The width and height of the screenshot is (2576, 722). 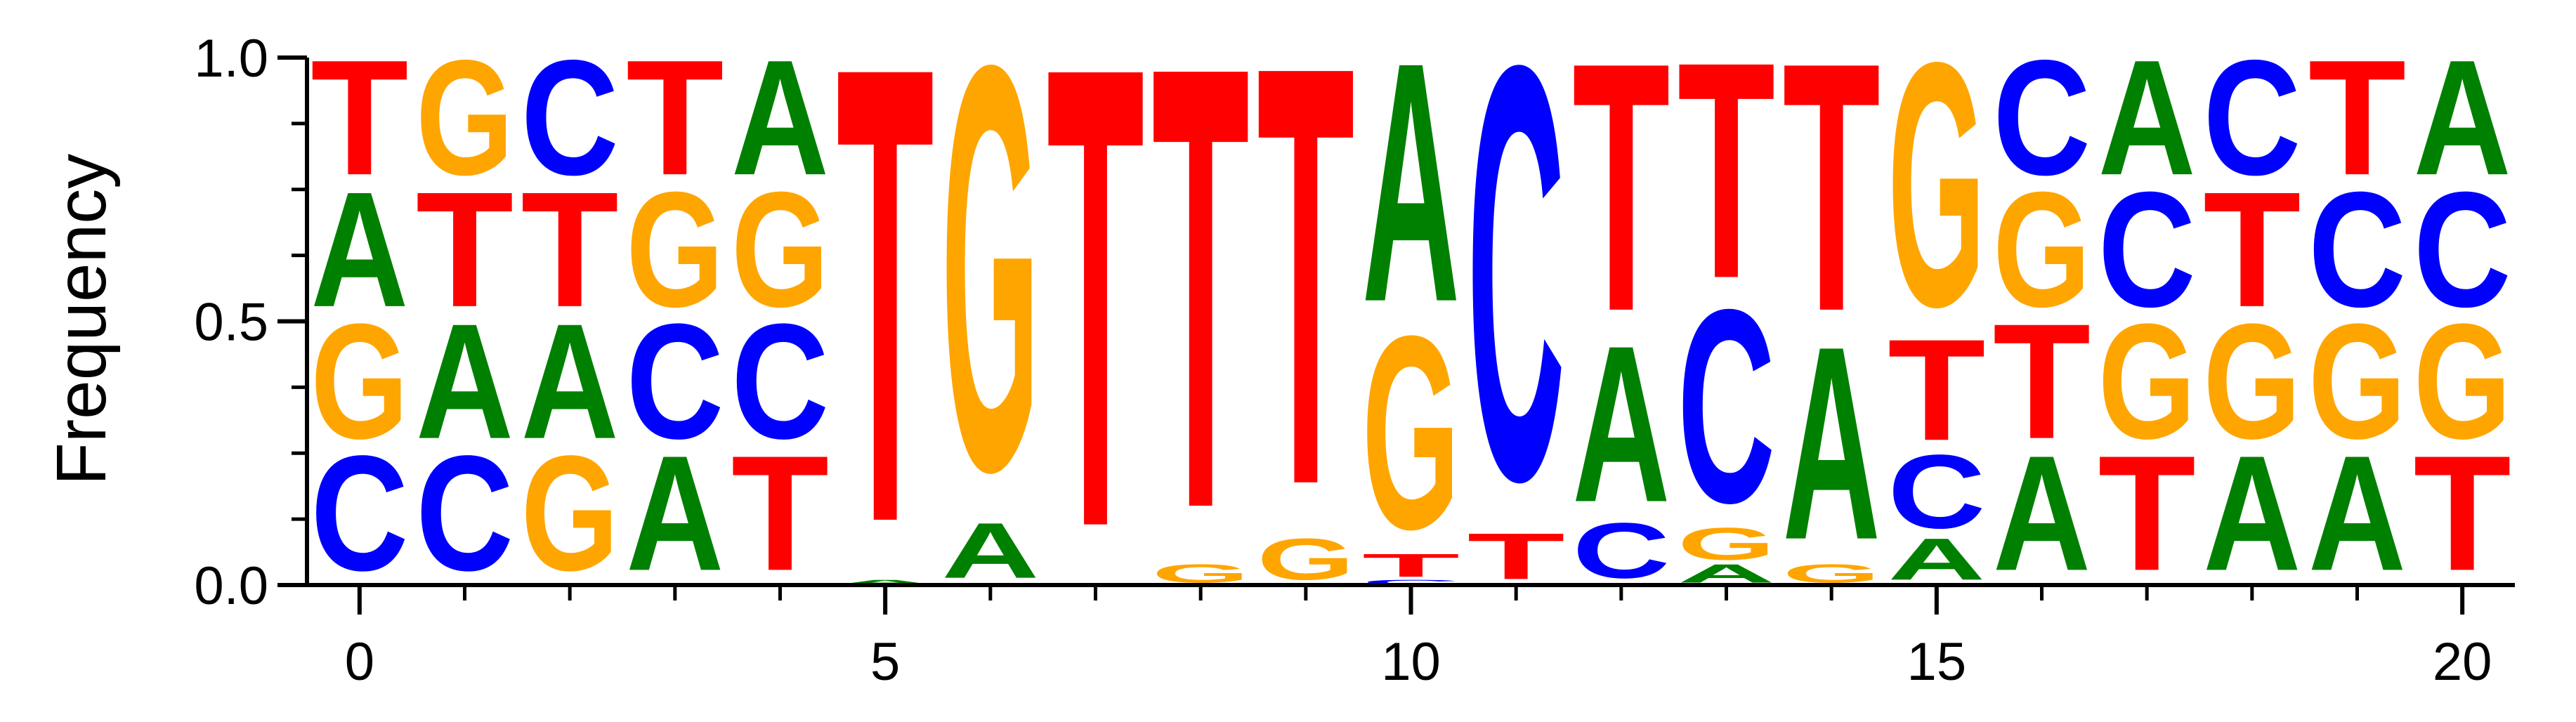 I want to click on logo-glyph-G-pos-9: G, so click(x=1305, y=559).